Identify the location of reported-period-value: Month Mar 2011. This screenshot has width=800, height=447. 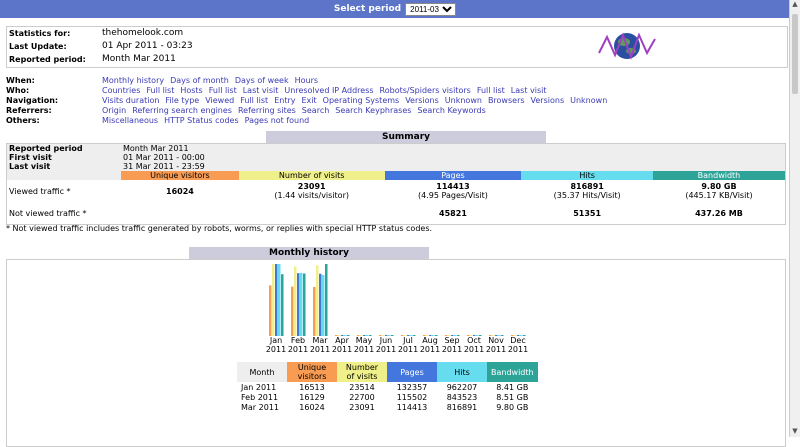
(139, 59).